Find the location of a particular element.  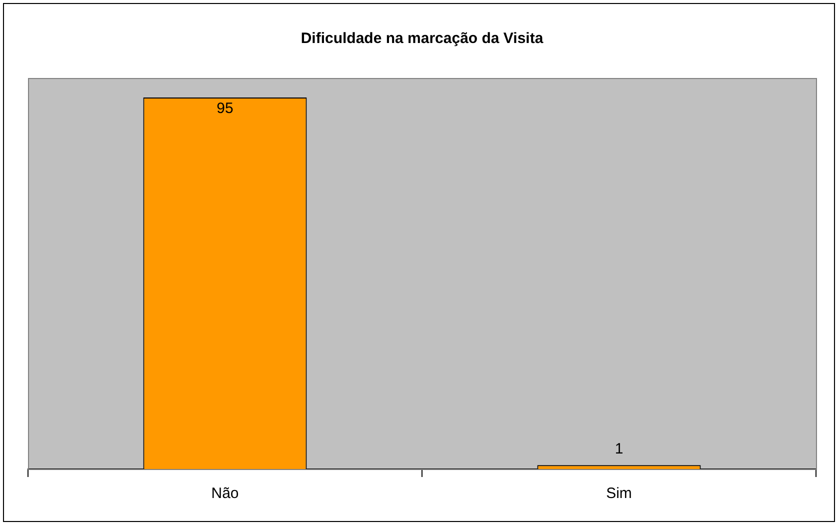

x-tick-label: Sim is located at coordinates (619, 493).